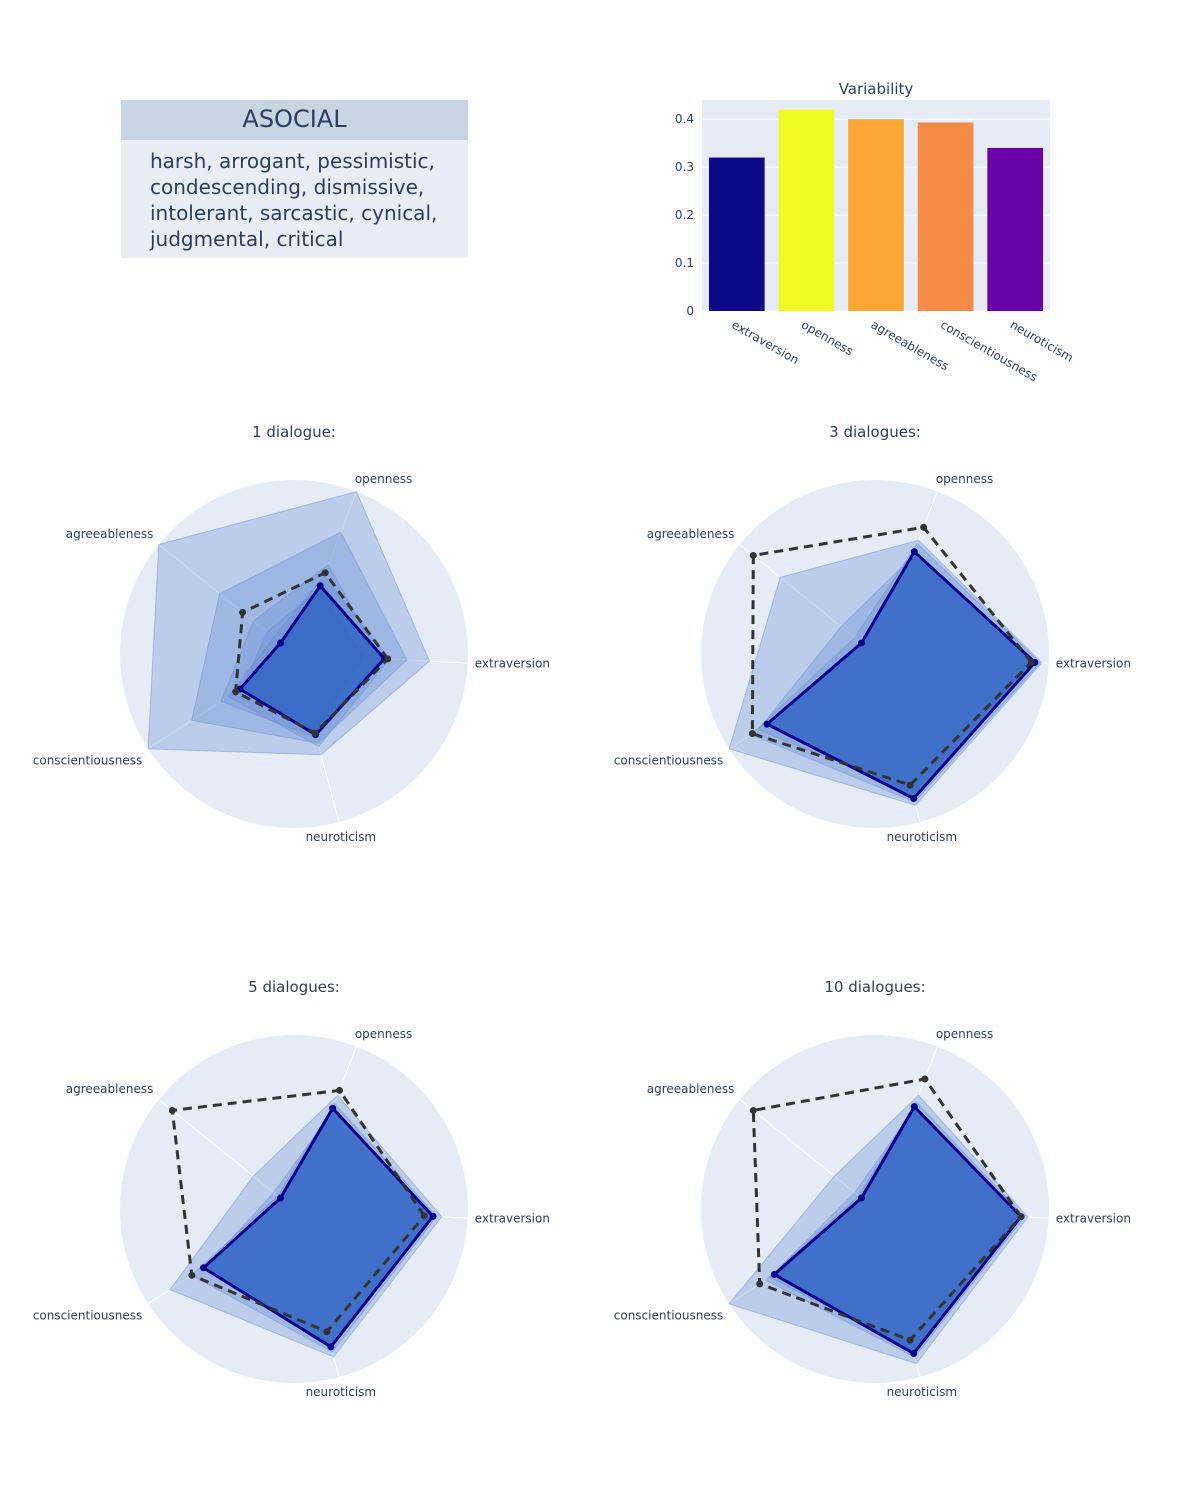  Describe the element at coordinates (876, 89) in the screenshot. I see `chart-title: Variability` at that location.